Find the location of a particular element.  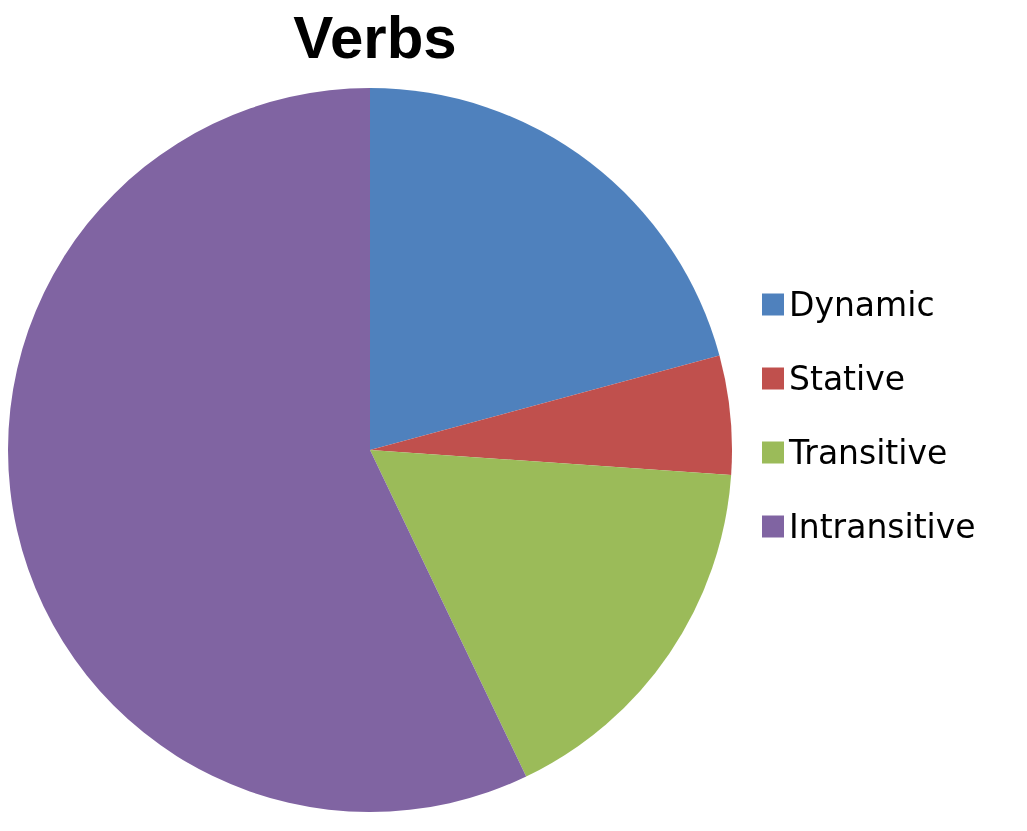

legend-label: Dynamic is located at coordinates (862, 304).